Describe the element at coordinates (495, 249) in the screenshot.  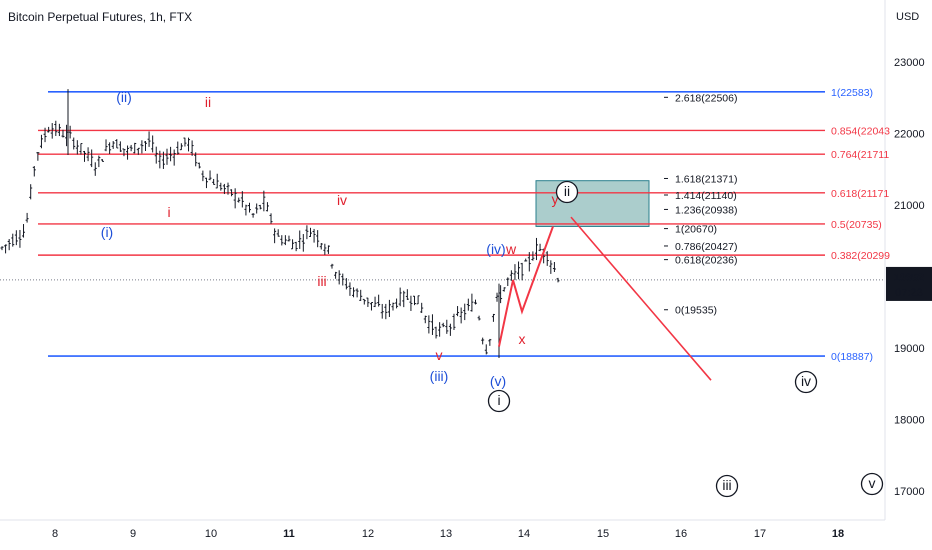
I see `wave-label-blue: (iv)` at that location.